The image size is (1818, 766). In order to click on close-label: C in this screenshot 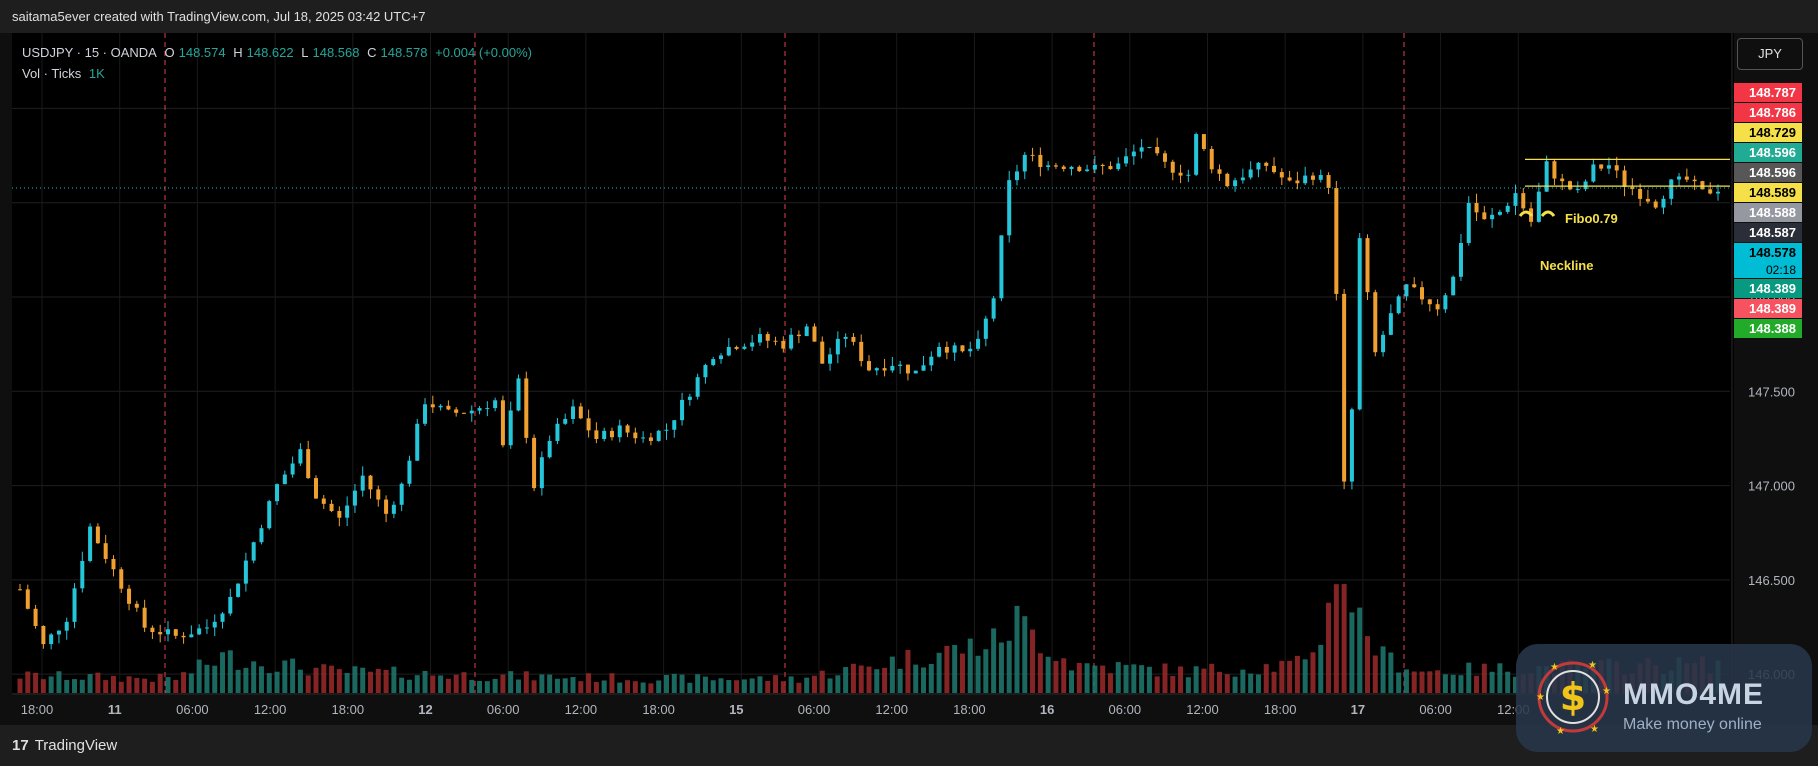, I will do `click(372, 52)`.